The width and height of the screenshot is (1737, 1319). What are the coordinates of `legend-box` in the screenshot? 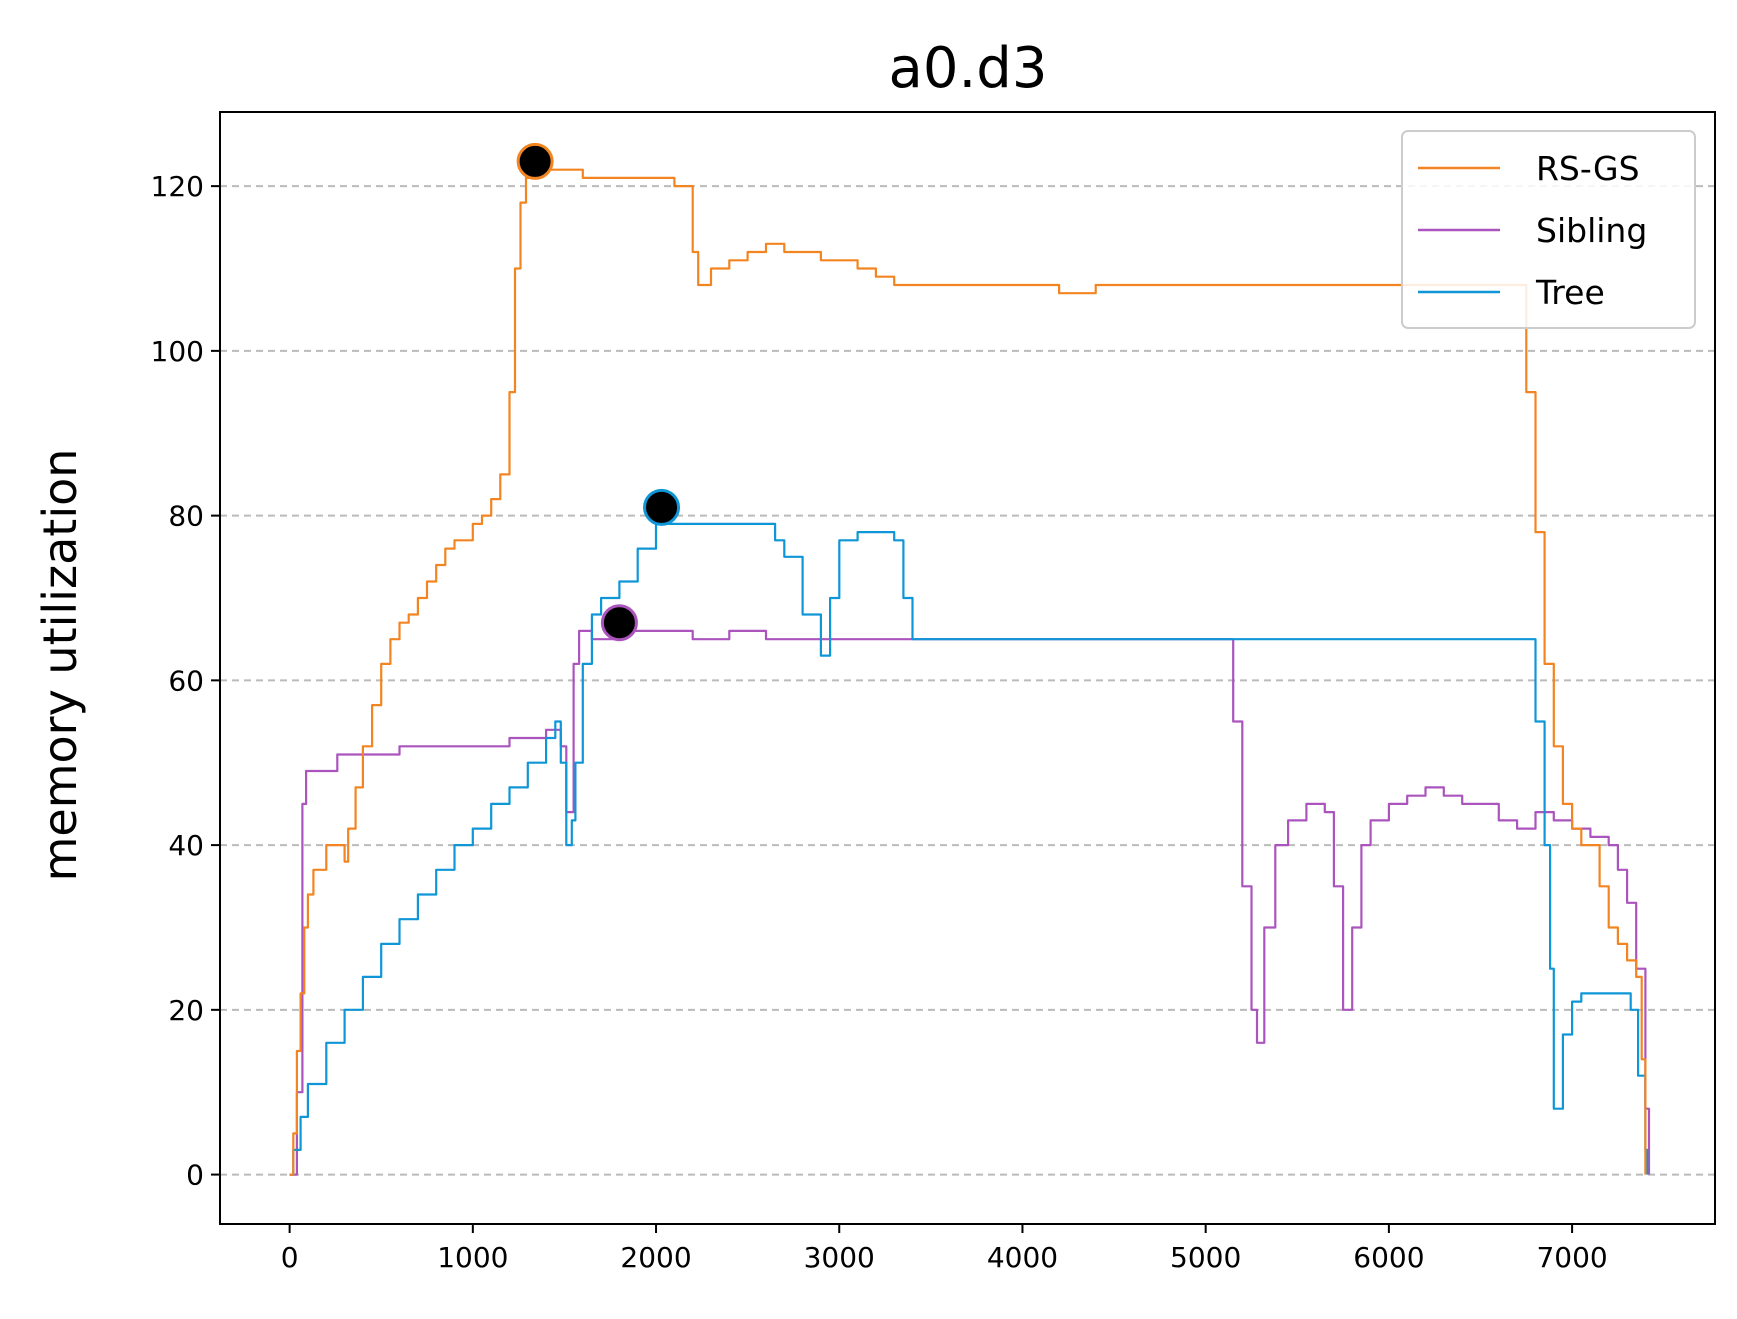 It's located at (1548, 229).